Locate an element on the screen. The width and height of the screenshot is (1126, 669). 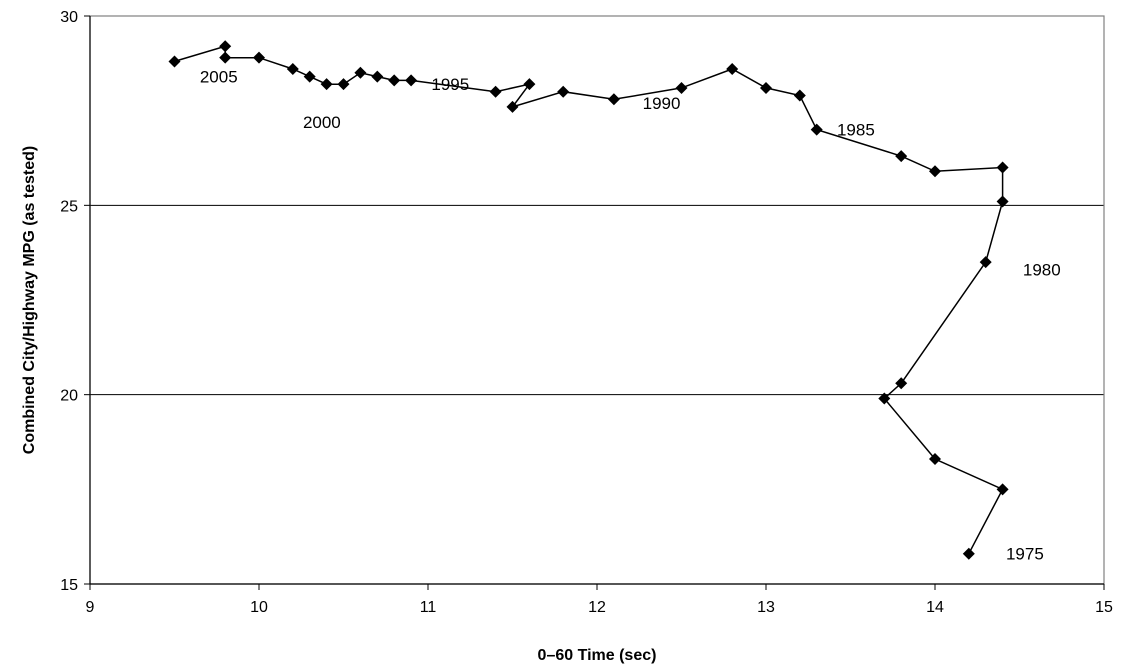
y-axis-title: Combined City/Highway MPG (as tested) is located at coordinates (29, 300).